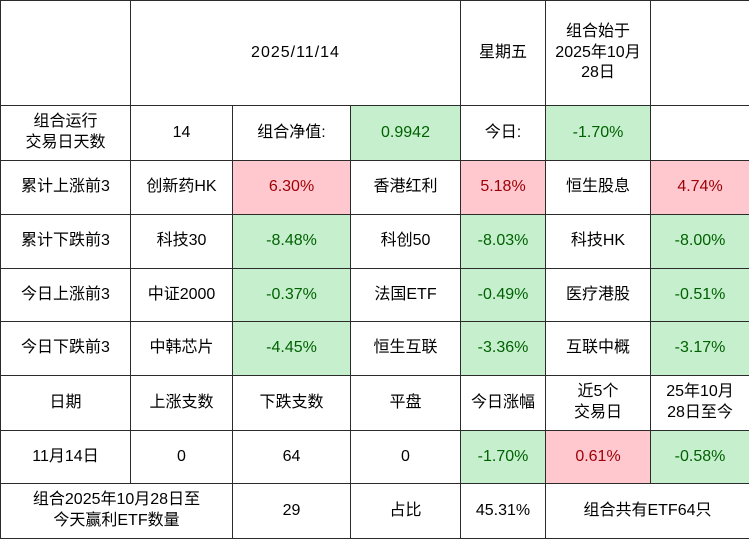 This screenshot has width=749, height=539. What do you see at coordinates (598, 295) in the screenshot?
I see `rank-name-cell: 医疗港股` at bounding box center [598, 295].